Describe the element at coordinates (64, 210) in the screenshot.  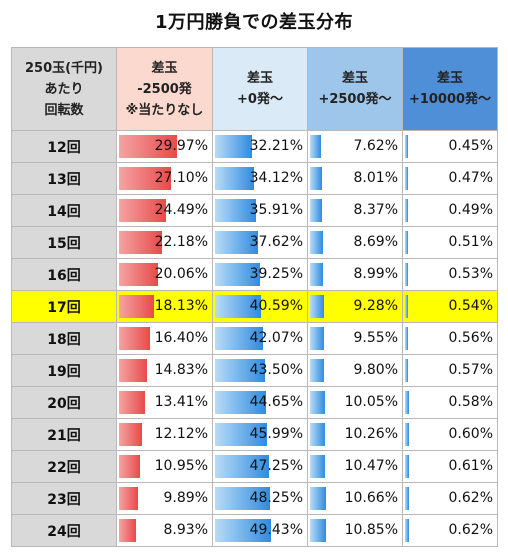
I see `row-label: 14回` at that location.